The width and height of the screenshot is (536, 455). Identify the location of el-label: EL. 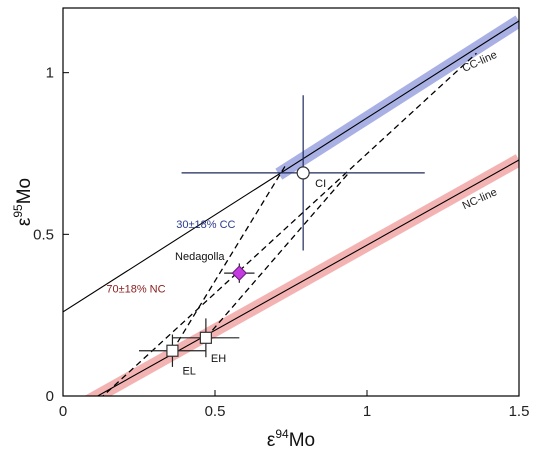
(188, 372).